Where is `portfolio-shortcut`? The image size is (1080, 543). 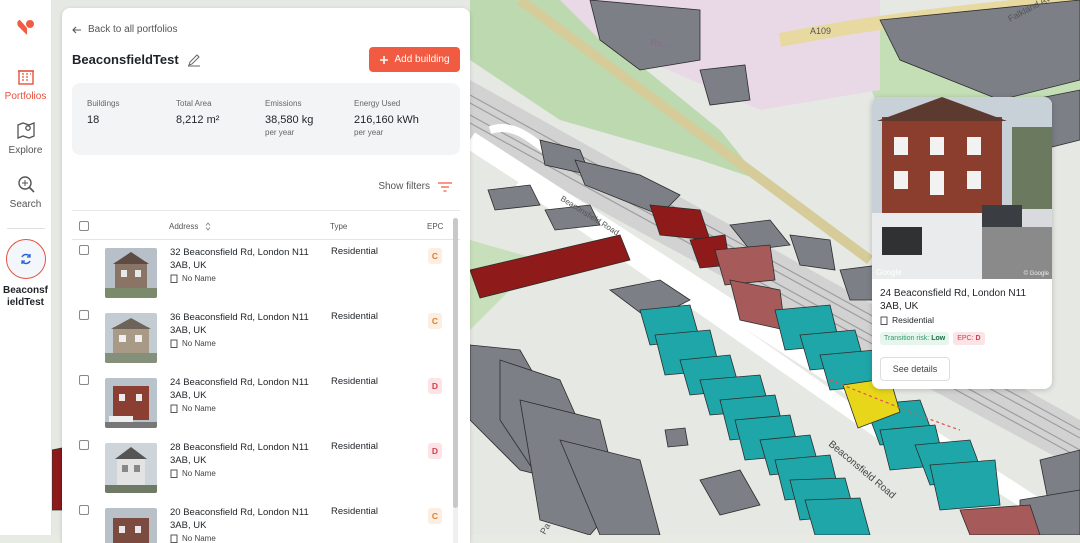 portfolio-shortcut is located at coordinates (25, 259).